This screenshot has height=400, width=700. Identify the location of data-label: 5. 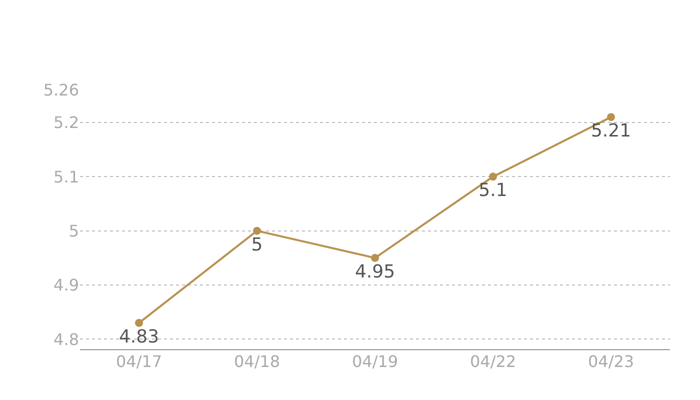
(257, 245).